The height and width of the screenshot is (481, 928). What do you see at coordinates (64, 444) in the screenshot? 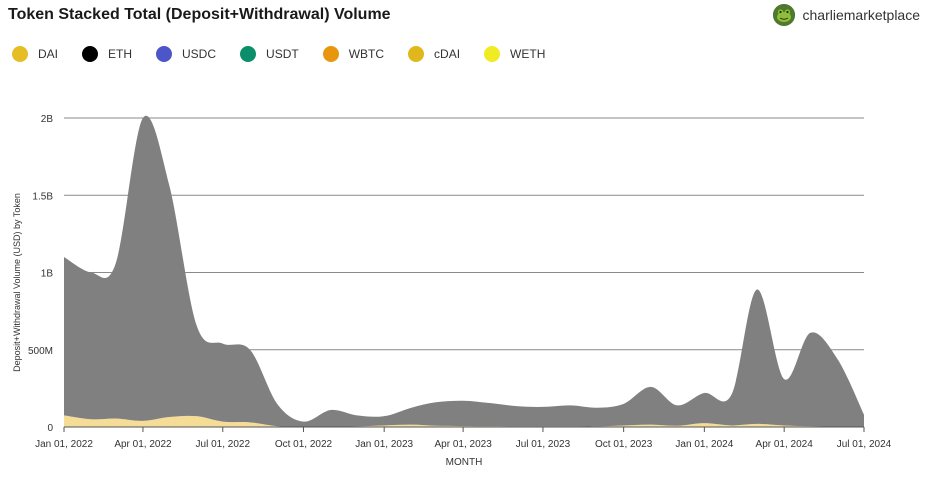
I see `x-tick-label: Jan 01, 2022` at bounding box center [64, 444].